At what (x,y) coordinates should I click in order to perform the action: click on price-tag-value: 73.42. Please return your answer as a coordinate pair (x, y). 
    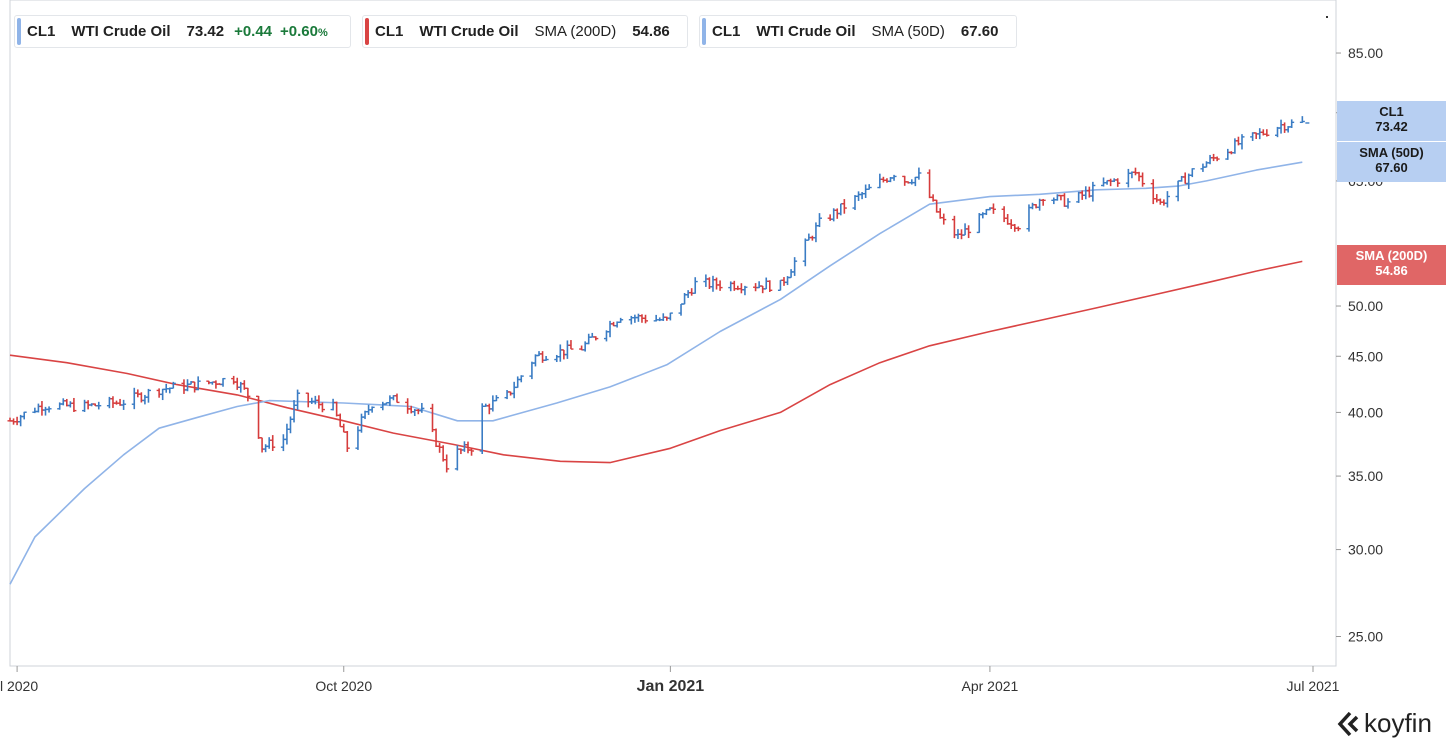
    Looking at the image, I should click on (1391, 126).